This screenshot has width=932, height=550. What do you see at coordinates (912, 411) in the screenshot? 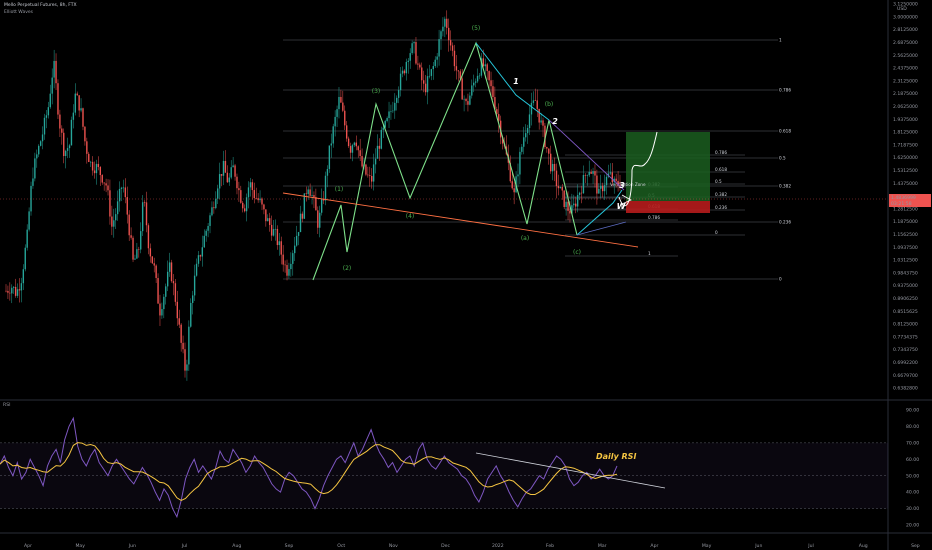
I see `rsi-axis-tick: 90.00` at bounding box center [912, 411].